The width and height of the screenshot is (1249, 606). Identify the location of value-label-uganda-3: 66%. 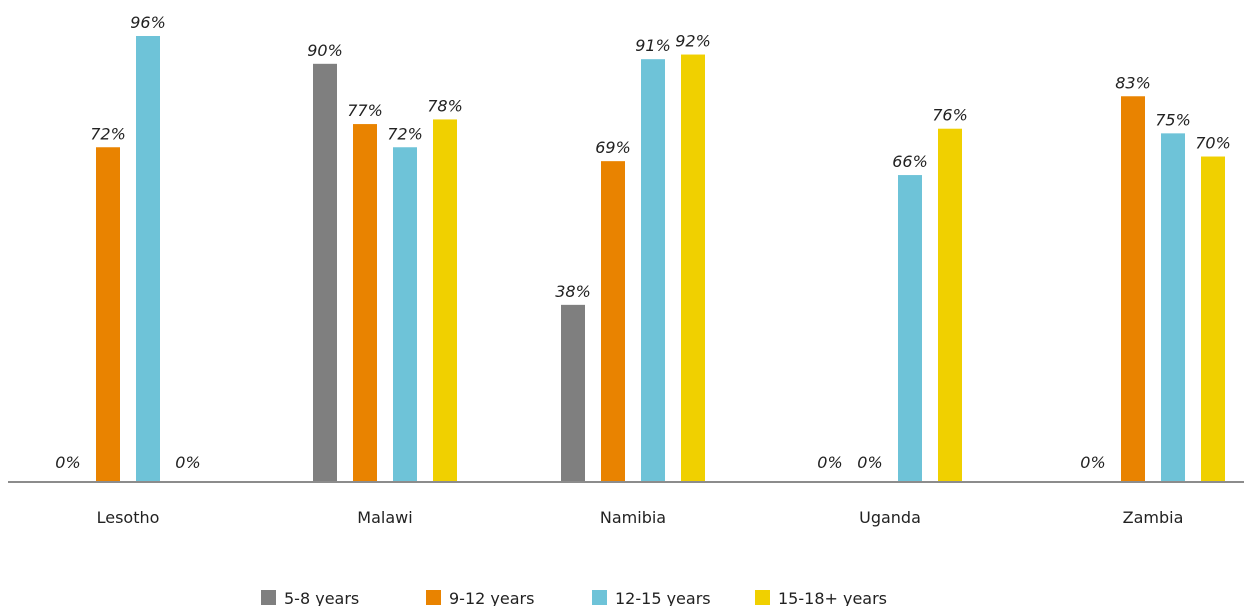
(910, 161).